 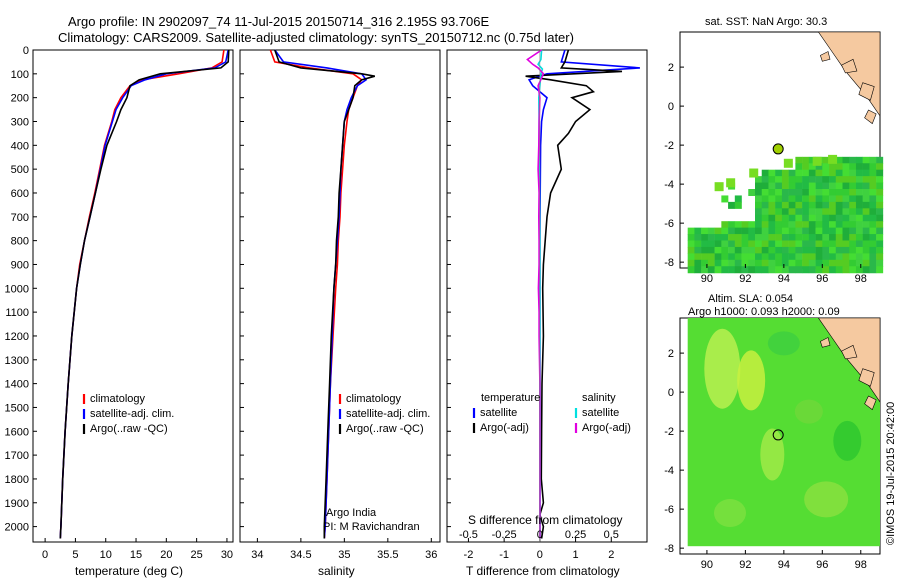 What do you see at coordinates (822, 565) in the screenshot?
I see `sla-xtick-label-3: 96` at bounding box center [822, 565].